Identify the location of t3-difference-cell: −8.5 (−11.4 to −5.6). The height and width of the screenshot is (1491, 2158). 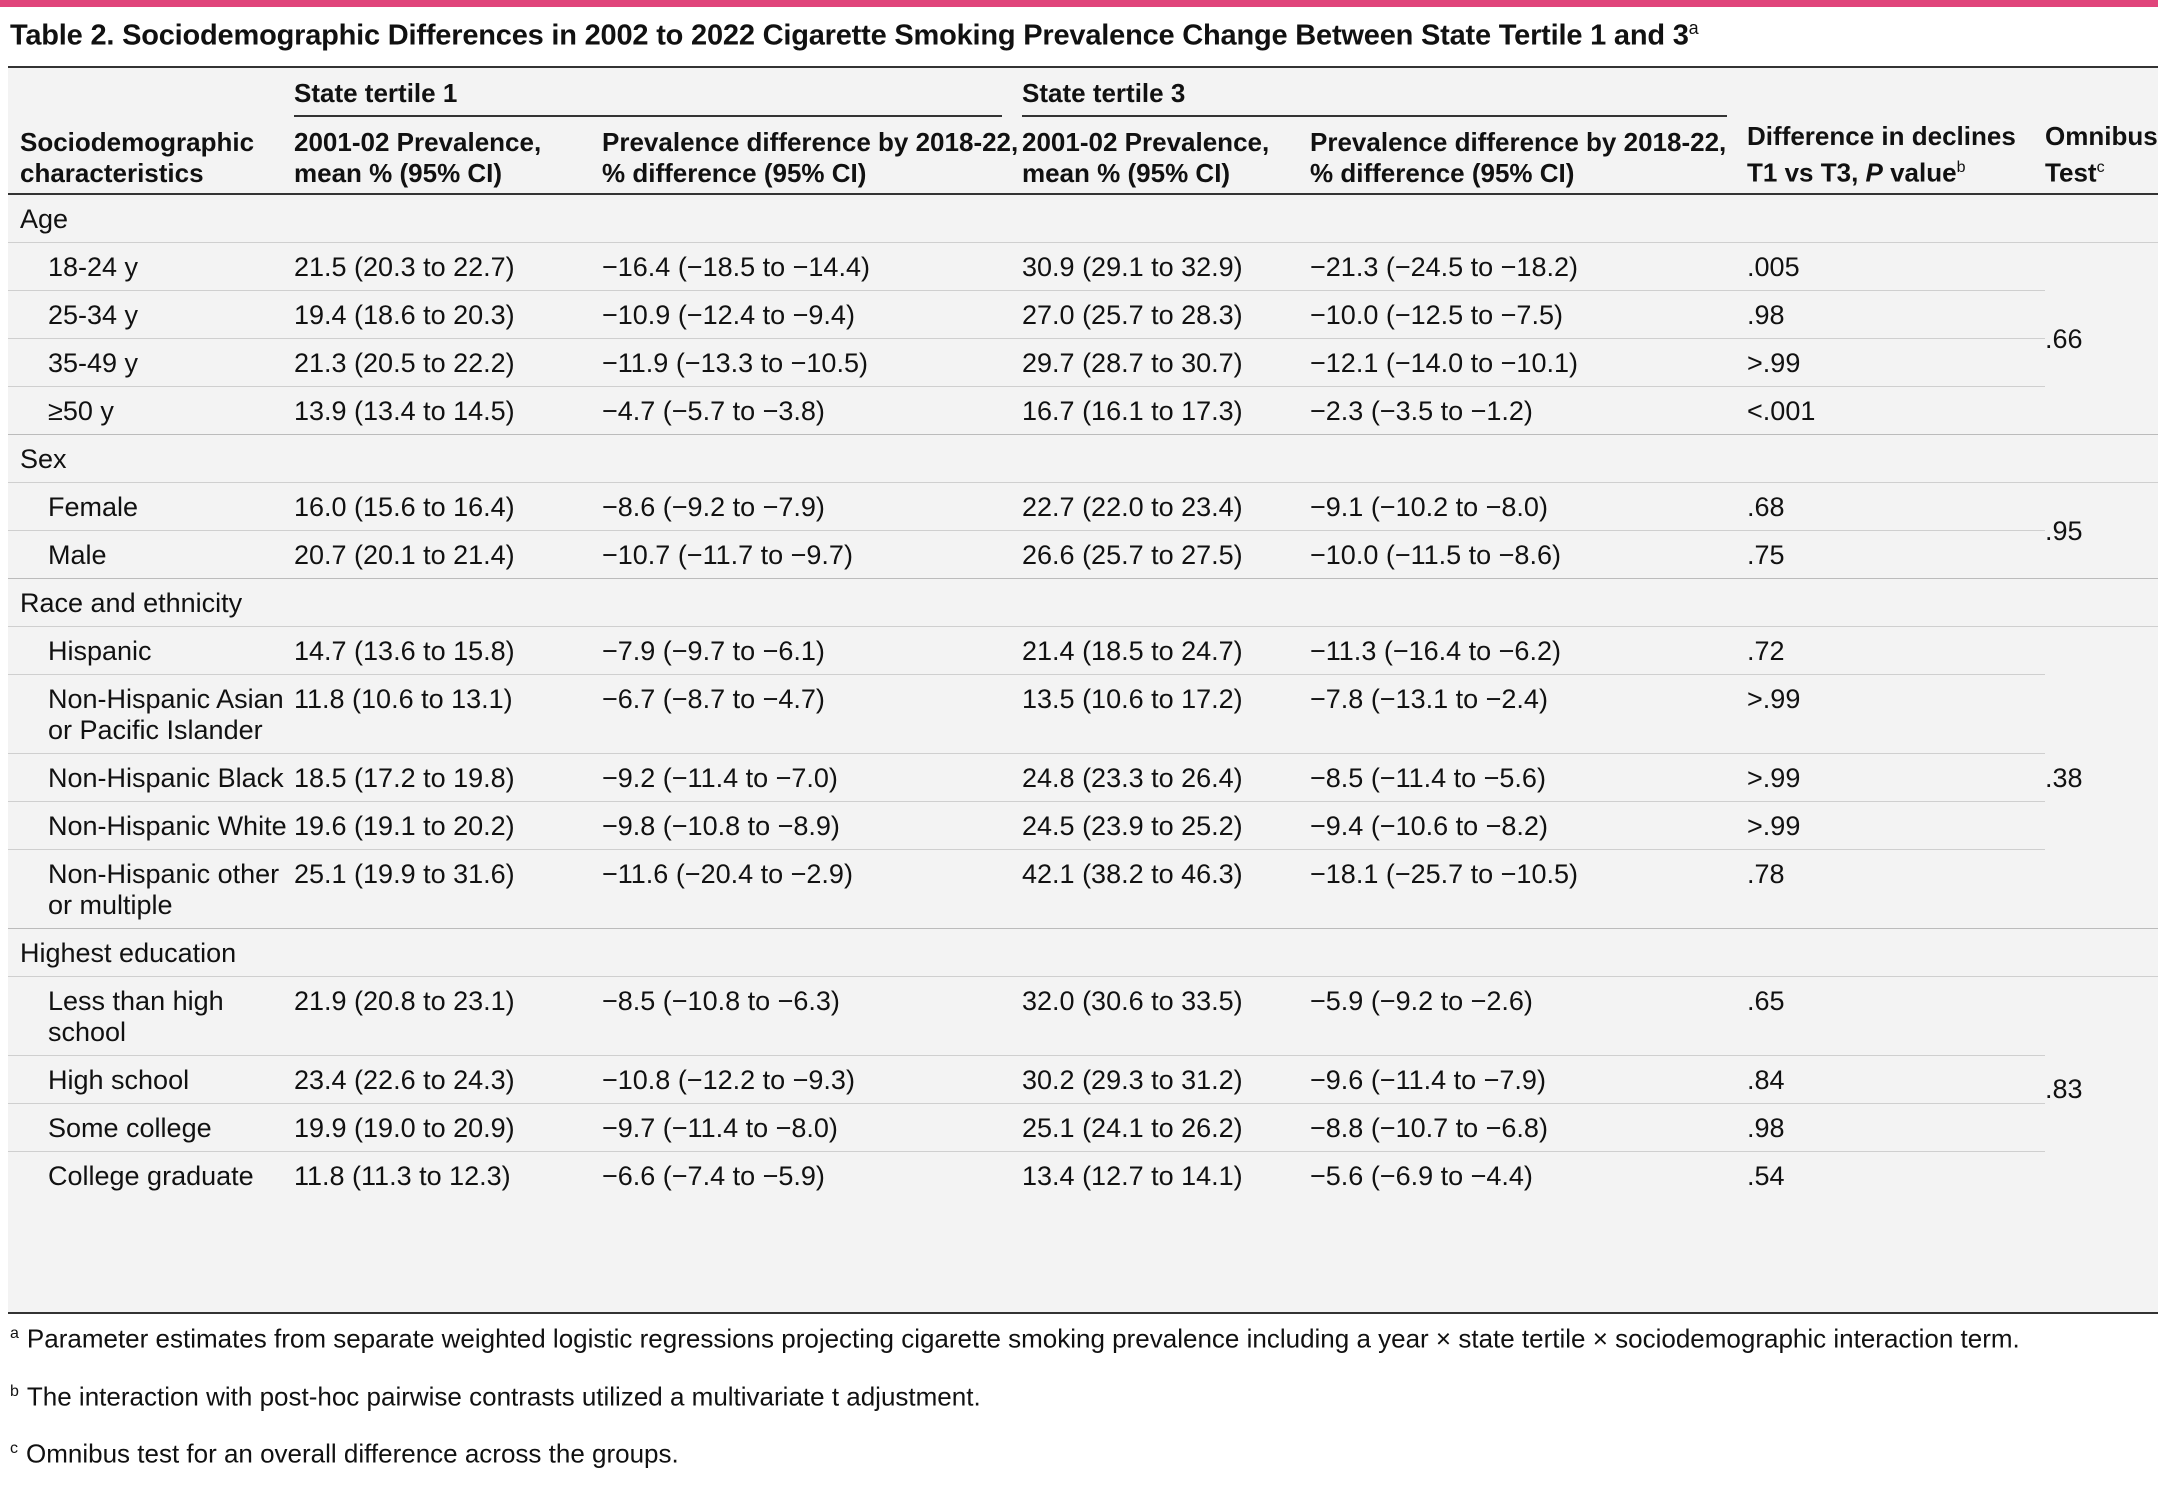
(1529, 777).